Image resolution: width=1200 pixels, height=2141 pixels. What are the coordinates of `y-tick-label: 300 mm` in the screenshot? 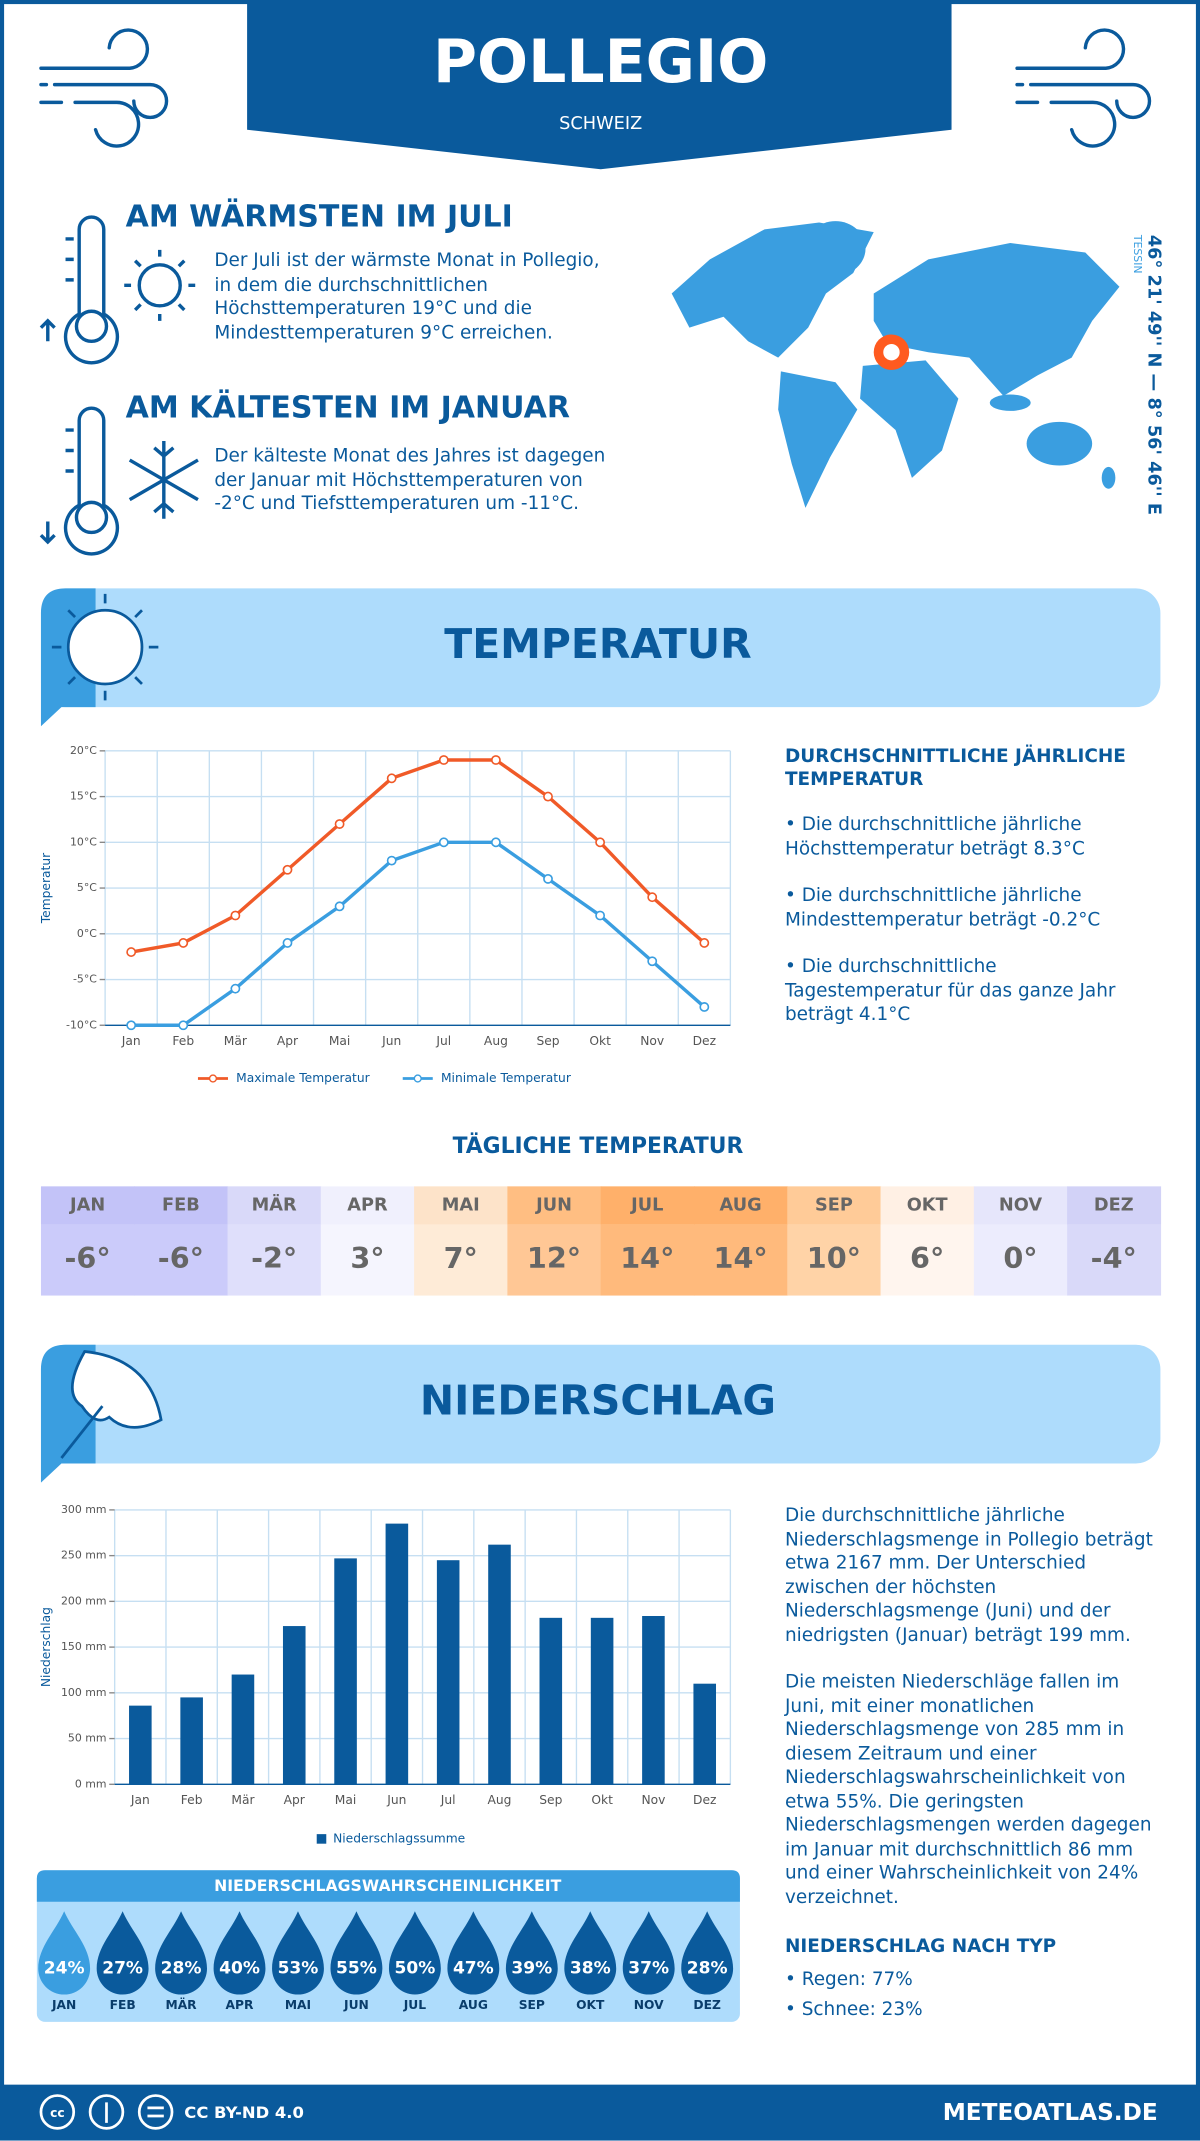 It's located at (84, 1509).